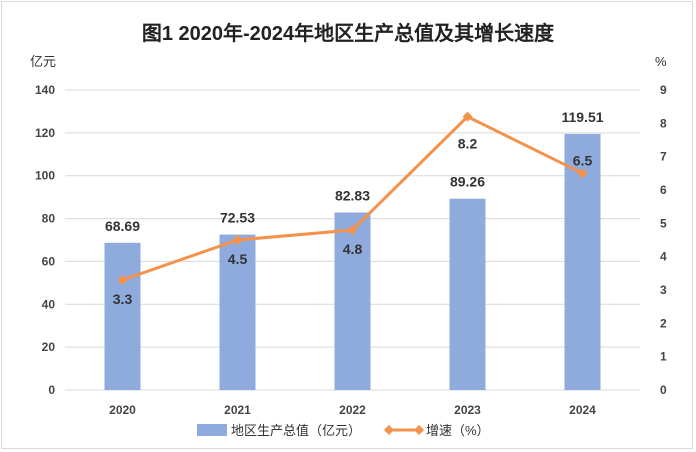 Image resolution: width=696 pixels, height=452 pixels. Describe the element at coordinates (49, 347) in the screenshot. I see `left-tick-label: 20` at that location.